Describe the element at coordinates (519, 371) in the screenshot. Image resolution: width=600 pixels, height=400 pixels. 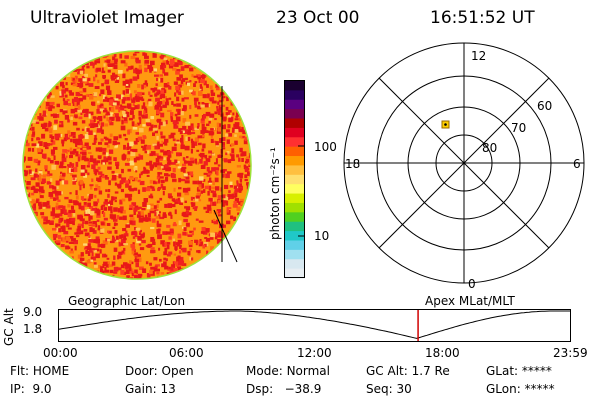
I see `status-glat: GLat: *****` at that location.